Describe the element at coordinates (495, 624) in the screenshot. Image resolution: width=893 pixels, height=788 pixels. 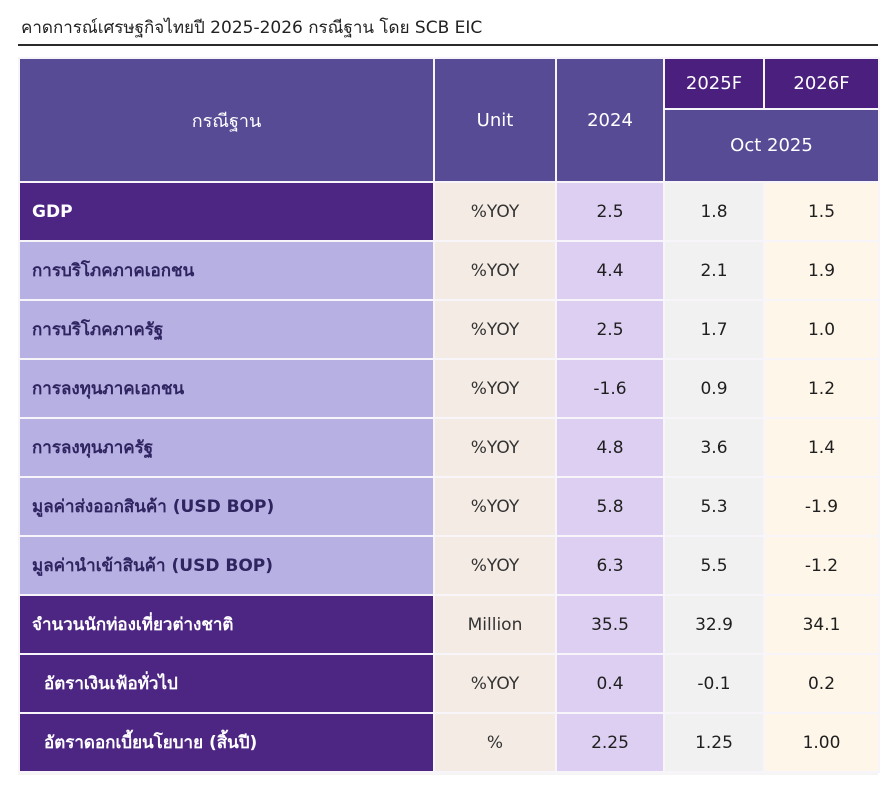
I see `unit-cell: Million` at that location.